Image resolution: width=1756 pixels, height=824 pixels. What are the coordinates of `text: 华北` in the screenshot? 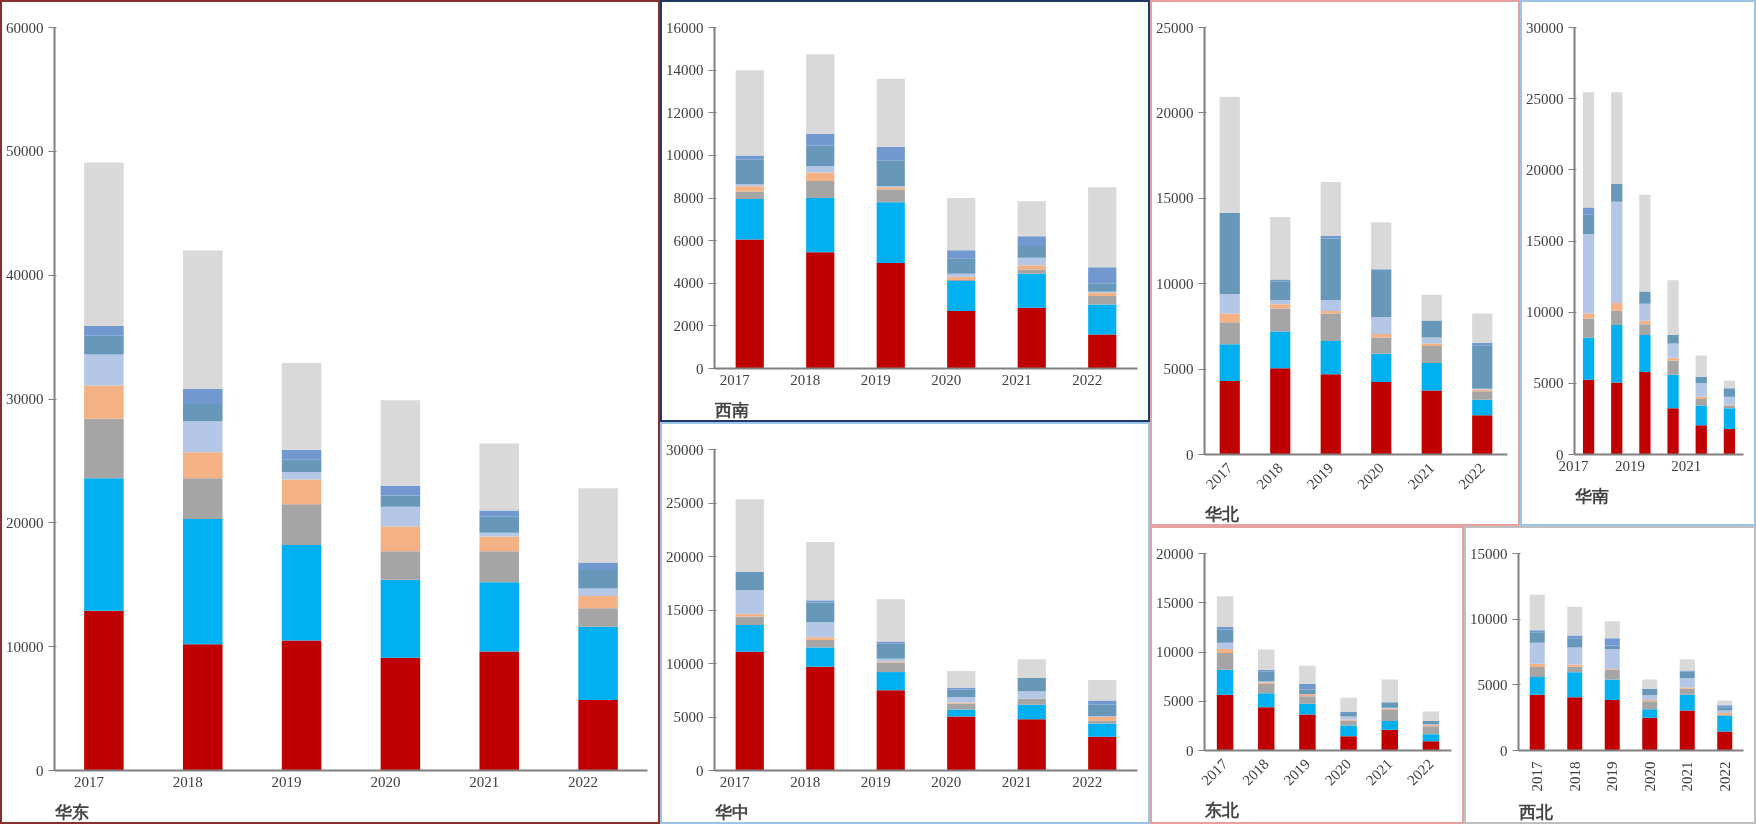 It's located at (1221, 513).